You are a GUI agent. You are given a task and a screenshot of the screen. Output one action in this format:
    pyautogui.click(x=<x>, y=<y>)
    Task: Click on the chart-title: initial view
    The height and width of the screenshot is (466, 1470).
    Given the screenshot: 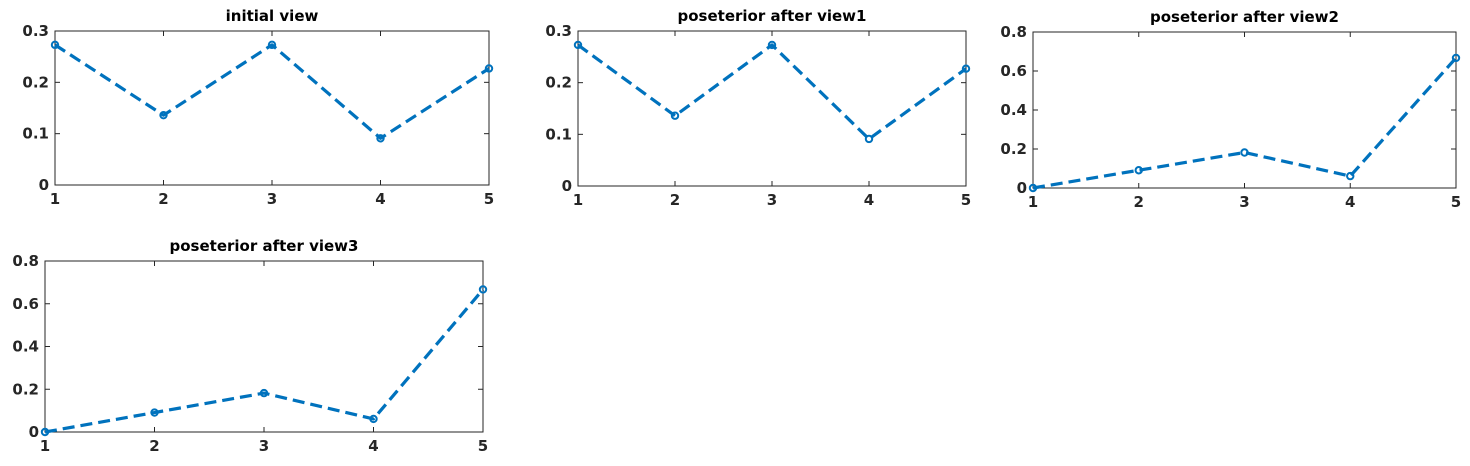 What is the action you would take?
    pyautogui.click(x=272, y=16)
    